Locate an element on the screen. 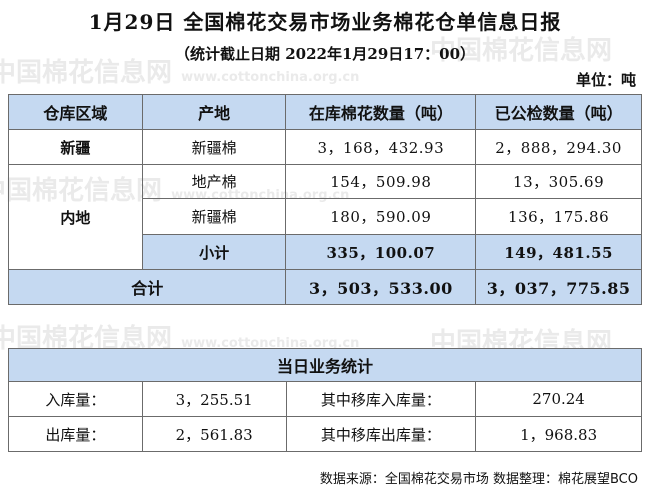 This screenshot has height=497, width=650. table-row: 新疆 新疆棉 3，168，432.93 2，888，294.30 is located at coordinates (325, 147).